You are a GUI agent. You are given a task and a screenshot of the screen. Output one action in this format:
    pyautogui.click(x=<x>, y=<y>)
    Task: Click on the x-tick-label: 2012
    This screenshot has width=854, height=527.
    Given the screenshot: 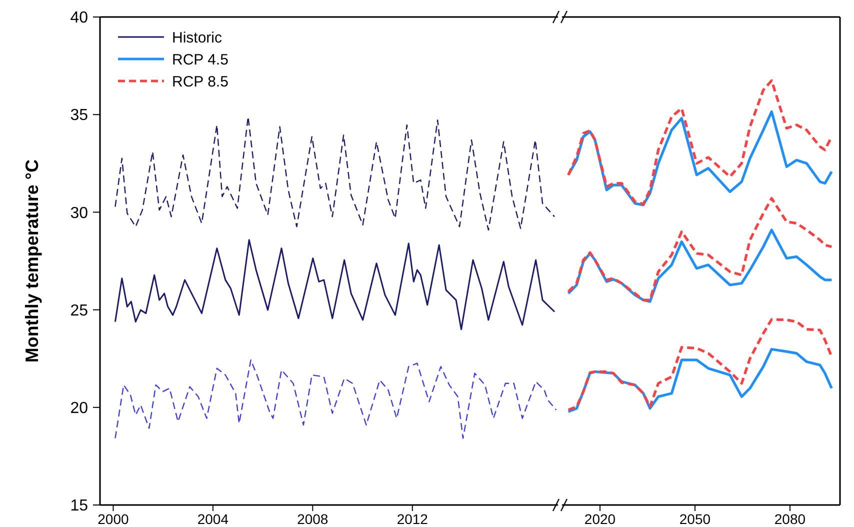 What is the action you would take?
    pyautogui.click(x=412, y=519)
    